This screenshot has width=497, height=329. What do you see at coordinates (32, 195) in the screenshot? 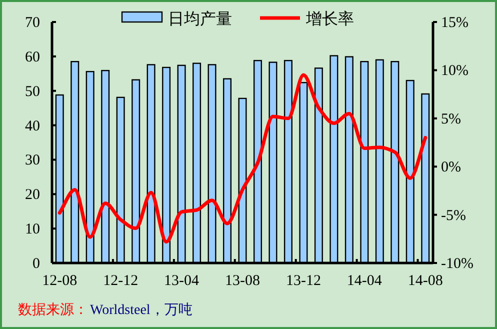
I see `y-tick-label: 20` at bounding box center [32, 195].